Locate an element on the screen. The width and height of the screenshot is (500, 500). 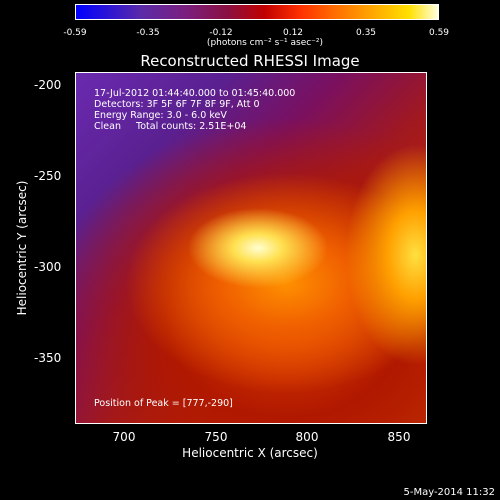
x-axis-label: Heliocentric X (arcsec) is located at coordinates (250, 453).